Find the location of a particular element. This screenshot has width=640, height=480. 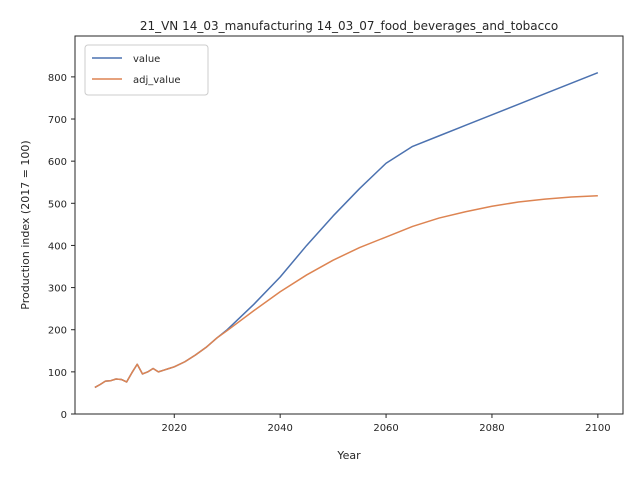

legend-label: value is located at coordinates (146, 59).